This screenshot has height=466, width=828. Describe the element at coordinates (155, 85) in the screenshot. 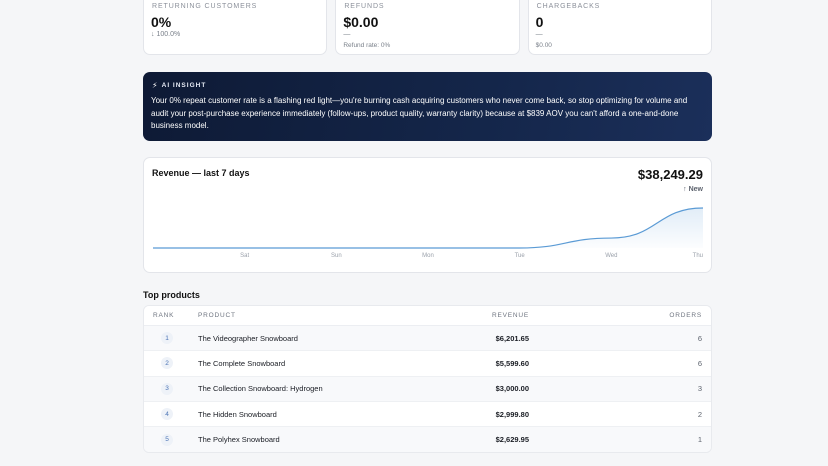

I see `lightning-icon: ⚡` at that location.